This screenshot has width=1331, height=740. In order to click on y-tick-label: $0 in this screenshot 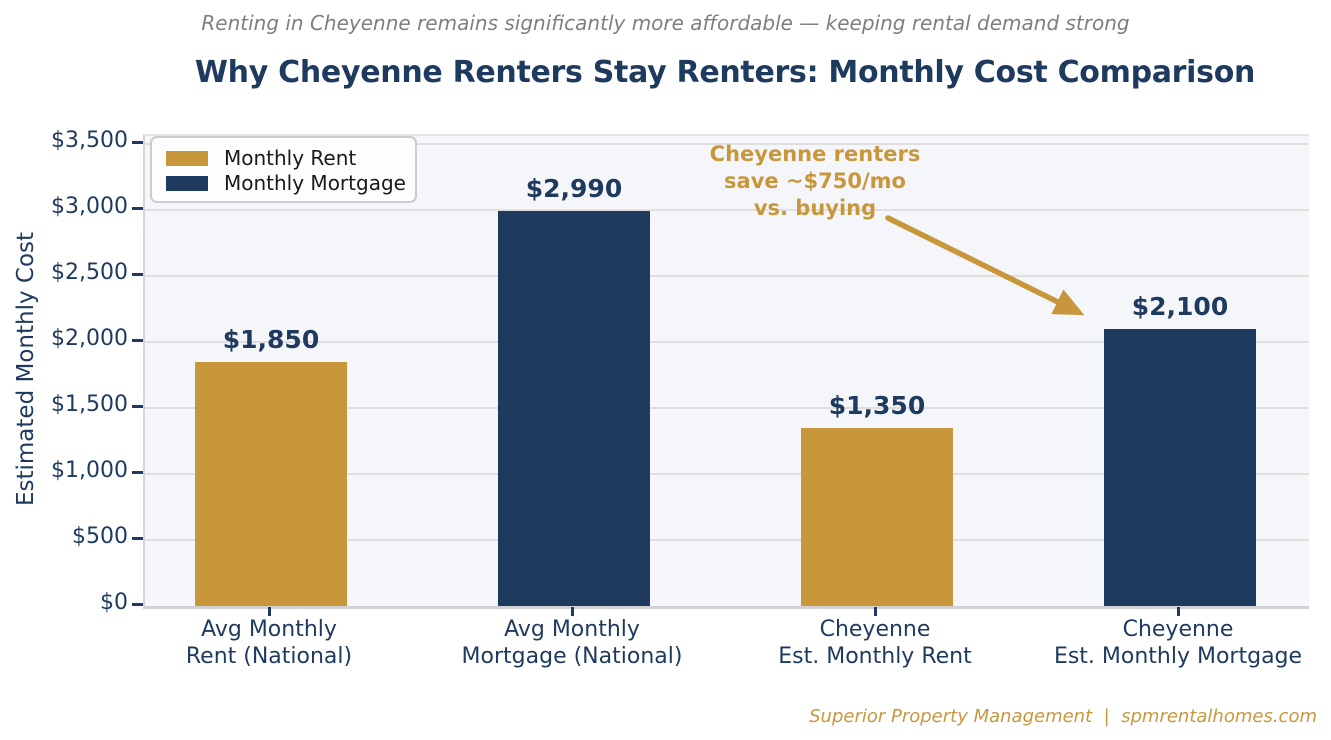, I will do `click(114, 602)`.